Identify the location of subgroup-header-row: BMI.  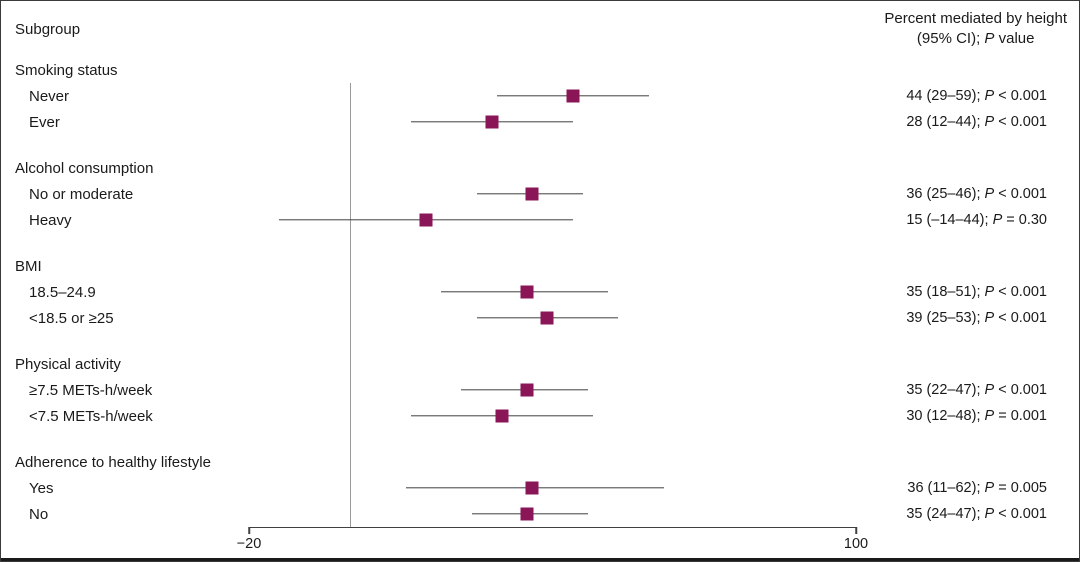
(540, 266).